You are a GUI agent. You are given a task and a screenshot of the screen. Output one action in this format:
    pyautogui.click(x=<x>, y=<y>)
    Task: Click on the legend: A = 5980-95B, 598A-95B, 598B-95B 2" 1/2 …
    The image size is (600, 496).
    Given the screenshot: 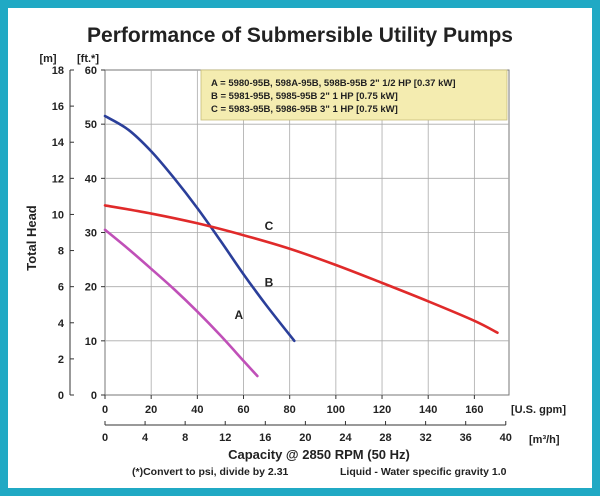 What is the action you would take?
    pyautogui.click(x=354, y=95)
    